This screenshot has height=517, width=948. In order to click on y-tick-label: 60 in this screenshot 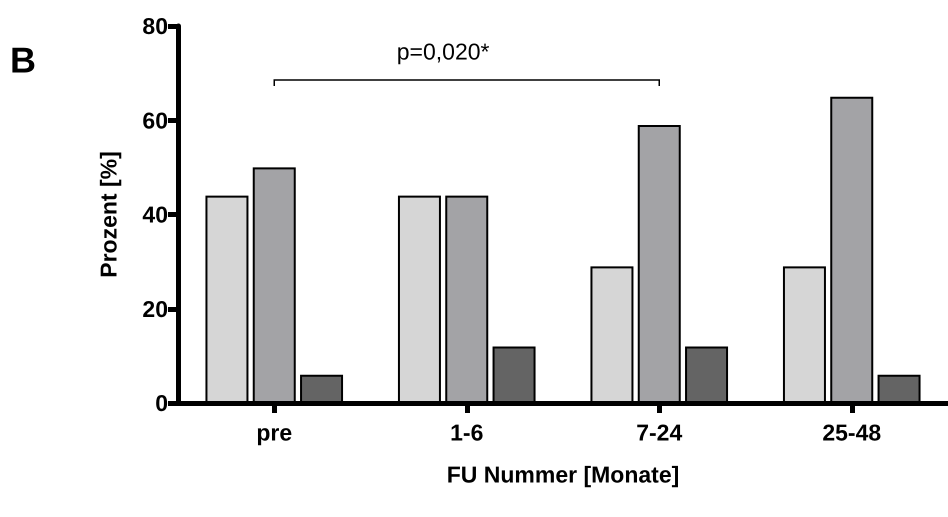, I will do `click(155, 120)`.